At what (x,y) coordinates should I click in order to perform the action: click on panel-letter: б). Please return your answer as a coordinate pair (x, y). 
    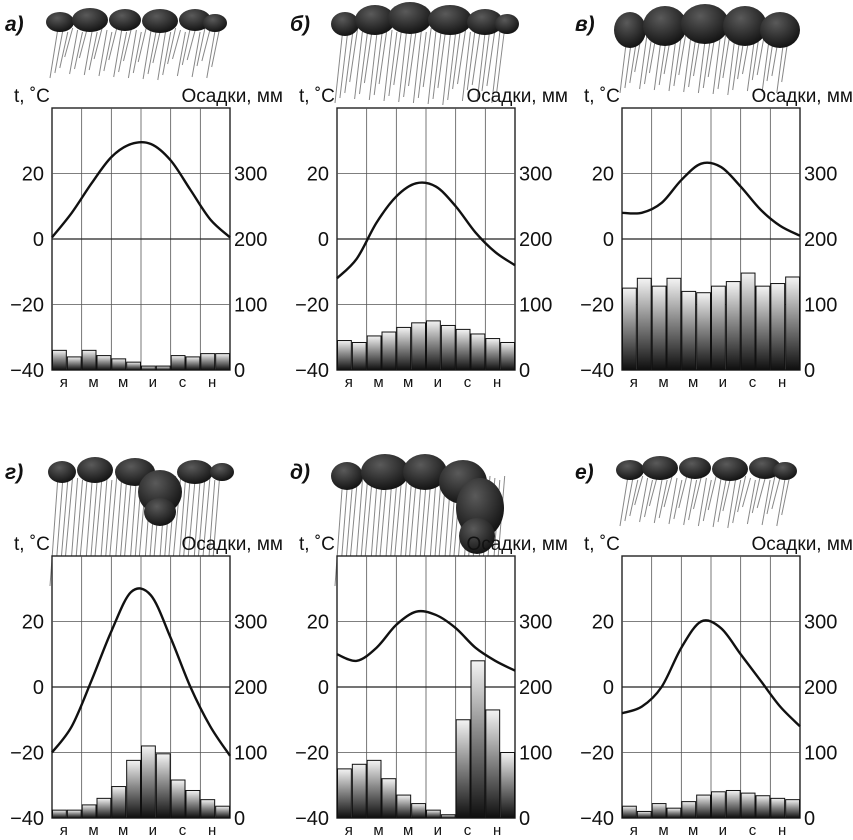
    Looking at the image, I should click on (300, 24).